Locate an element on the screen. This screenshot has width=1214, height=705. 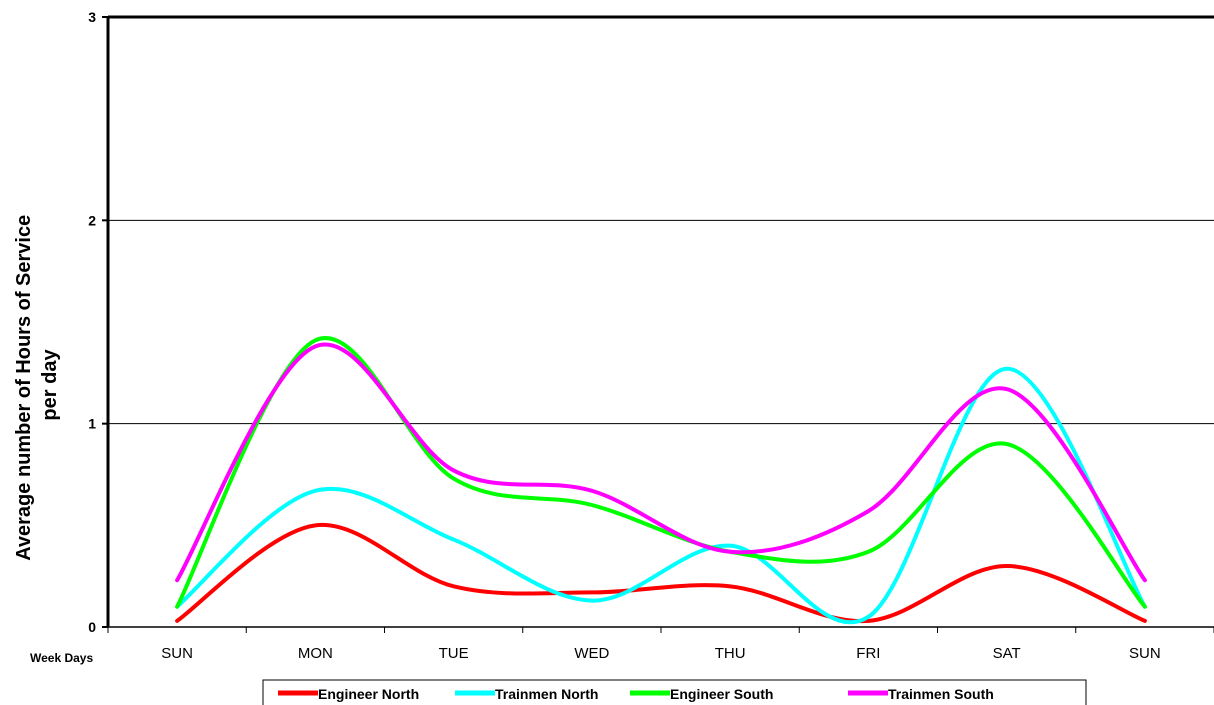
y-axis-label-line-1: Average number of Hours of Service is located at coordinates (24, 388).